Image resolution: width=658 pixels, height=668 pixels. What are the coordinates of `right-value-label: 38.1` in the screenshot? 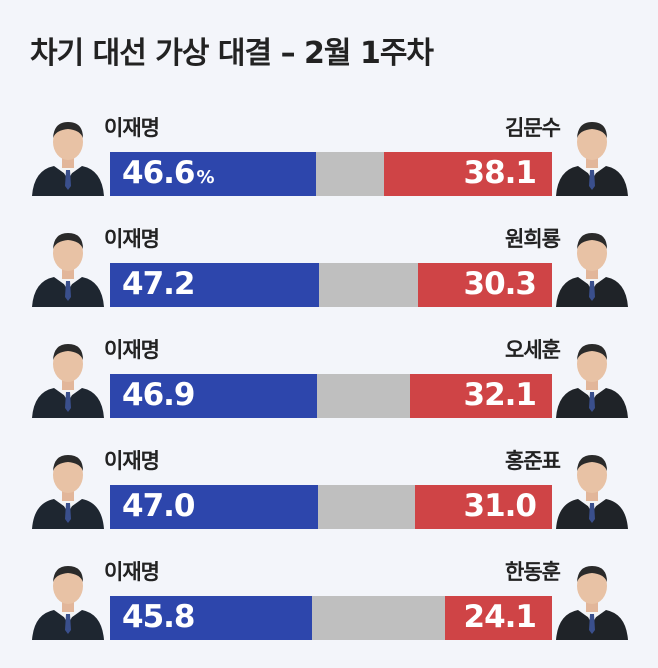 It's located at (500, 173).